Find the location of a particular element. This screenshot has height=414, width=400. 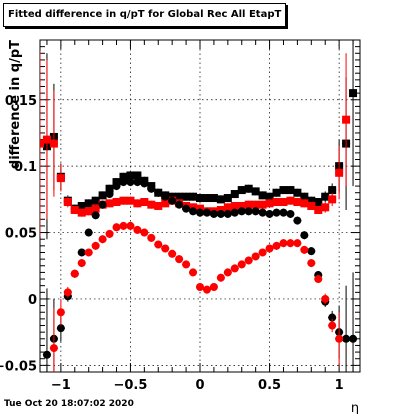

x-tick-label: 0.5 is located at coordinates (269, 385).